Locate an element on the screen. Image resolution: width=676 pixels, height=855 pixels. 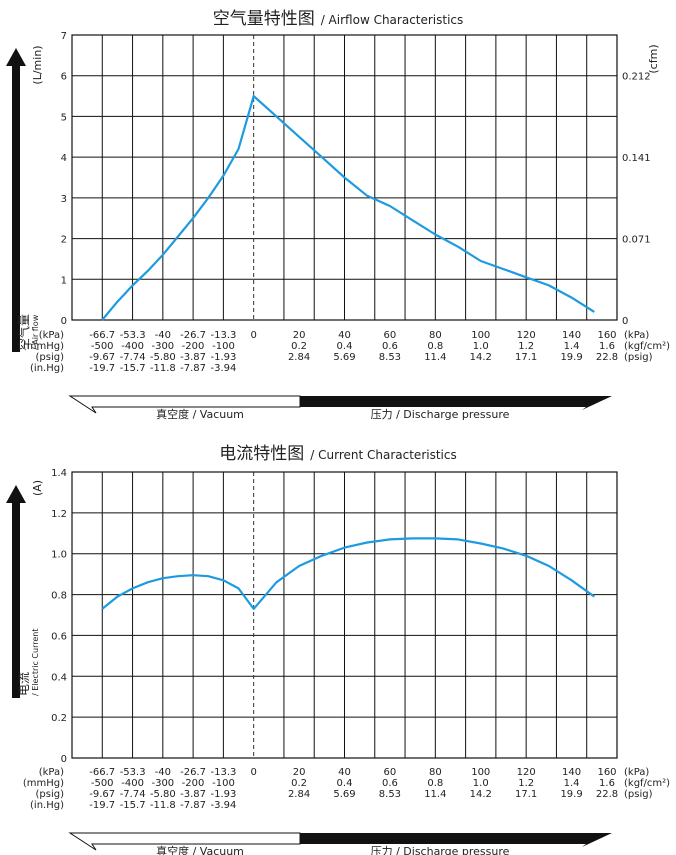
x-tick-label: -66.7 is located at coordinates (102, 335).